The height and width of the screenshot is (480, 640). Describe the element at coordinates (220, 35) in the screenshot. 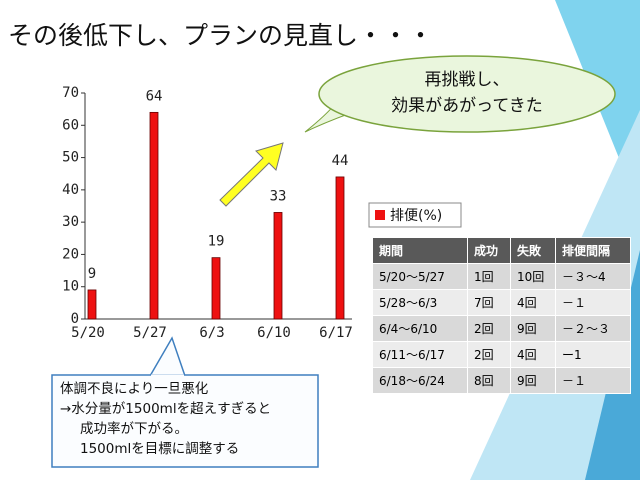

I see `slide-title: その後低下し、プランの見直し・・・` at that location.